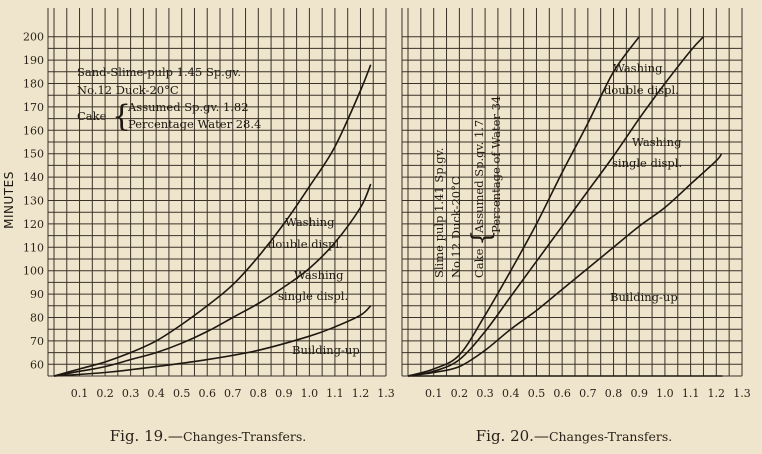  I want to click on y-tick-label: 70, so click(37, 341).